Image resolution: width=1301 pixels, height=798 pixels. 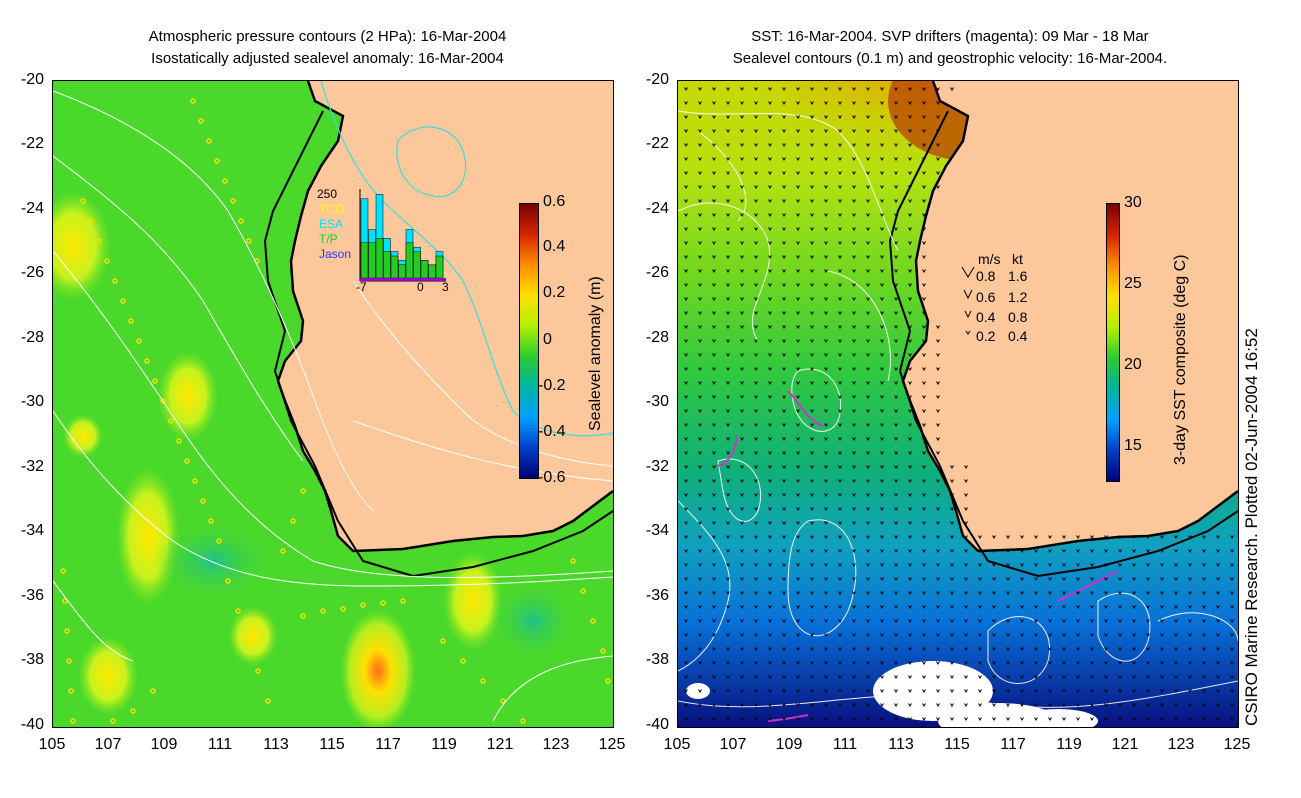 What do you see at coordinates (657, 724) in the screenshot?
I see `right-ytick-10: -40` at bounding box center [657, 724].